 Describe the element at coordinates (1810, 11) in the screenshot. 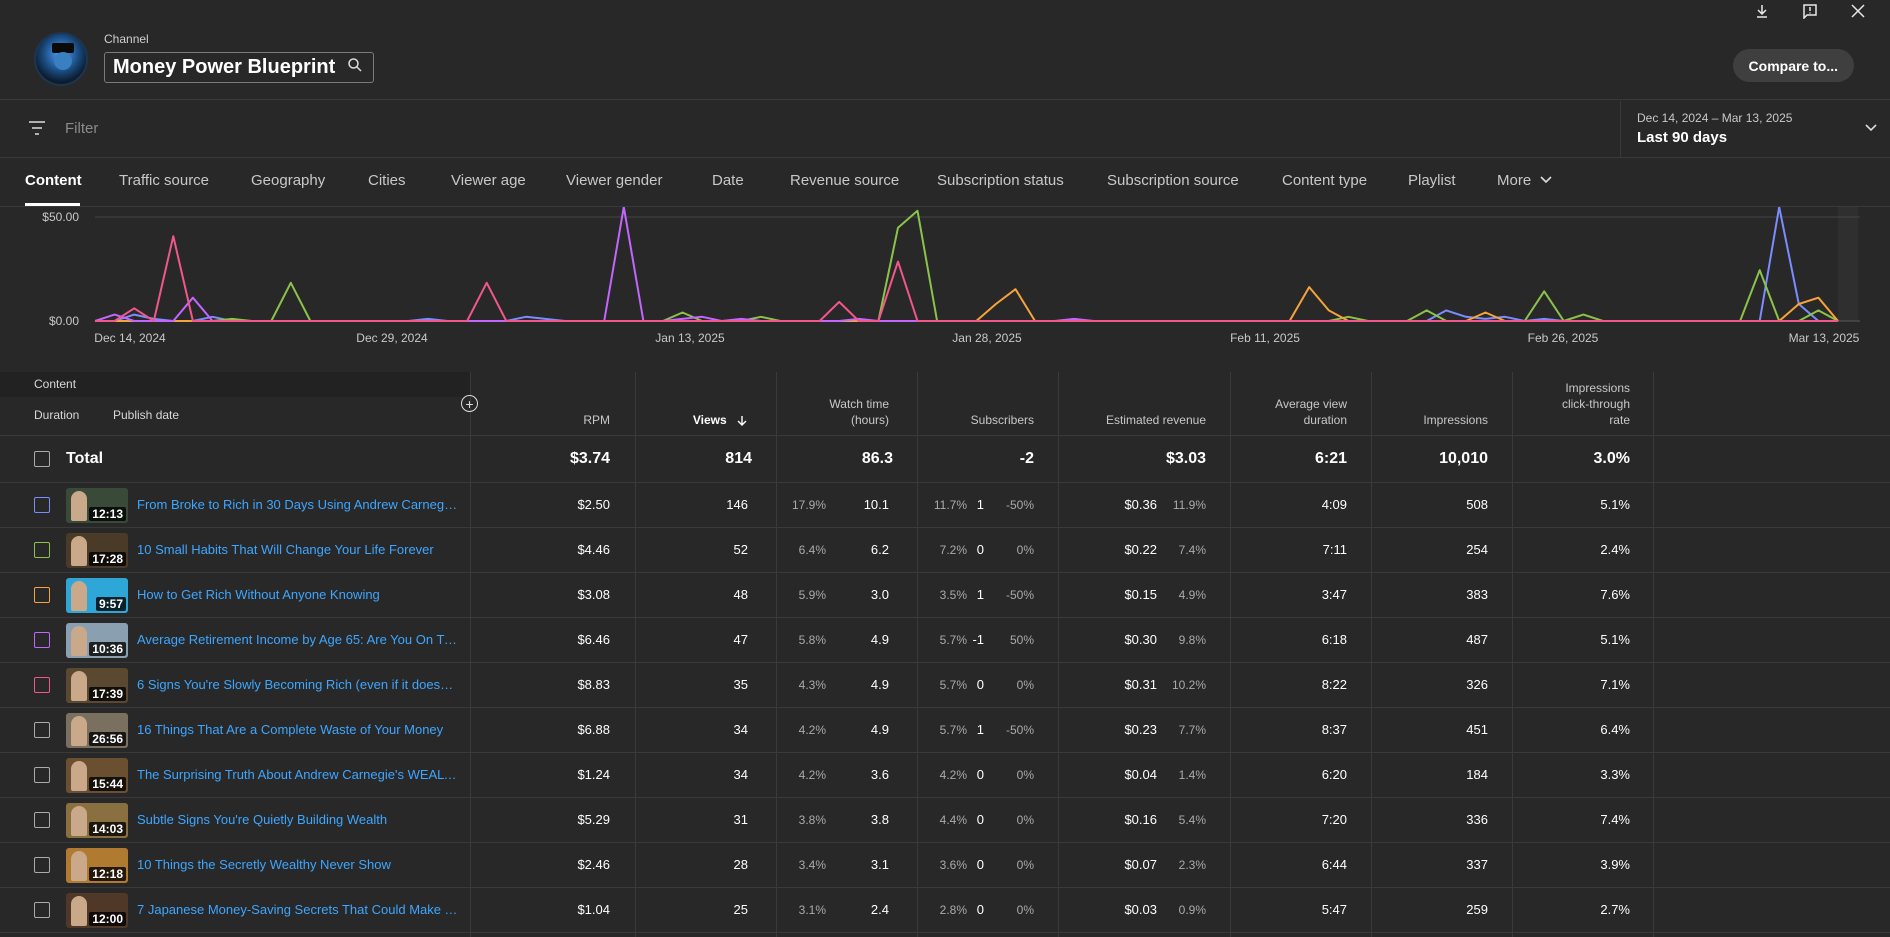

I see `feedback-icon` at that location.